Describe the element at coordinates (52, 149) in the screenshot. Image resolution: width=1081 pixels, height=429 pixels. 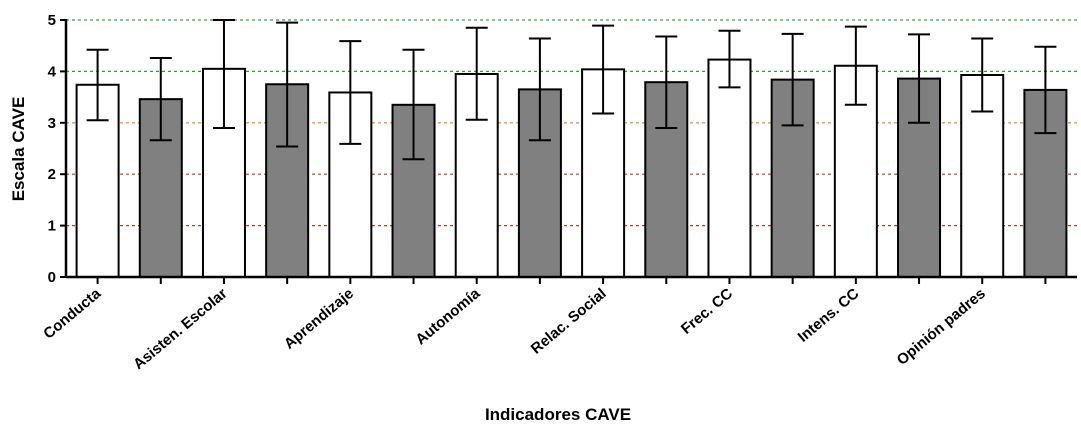
I see `y-tick-labels: 0 1 2 3 4 5` at that location.